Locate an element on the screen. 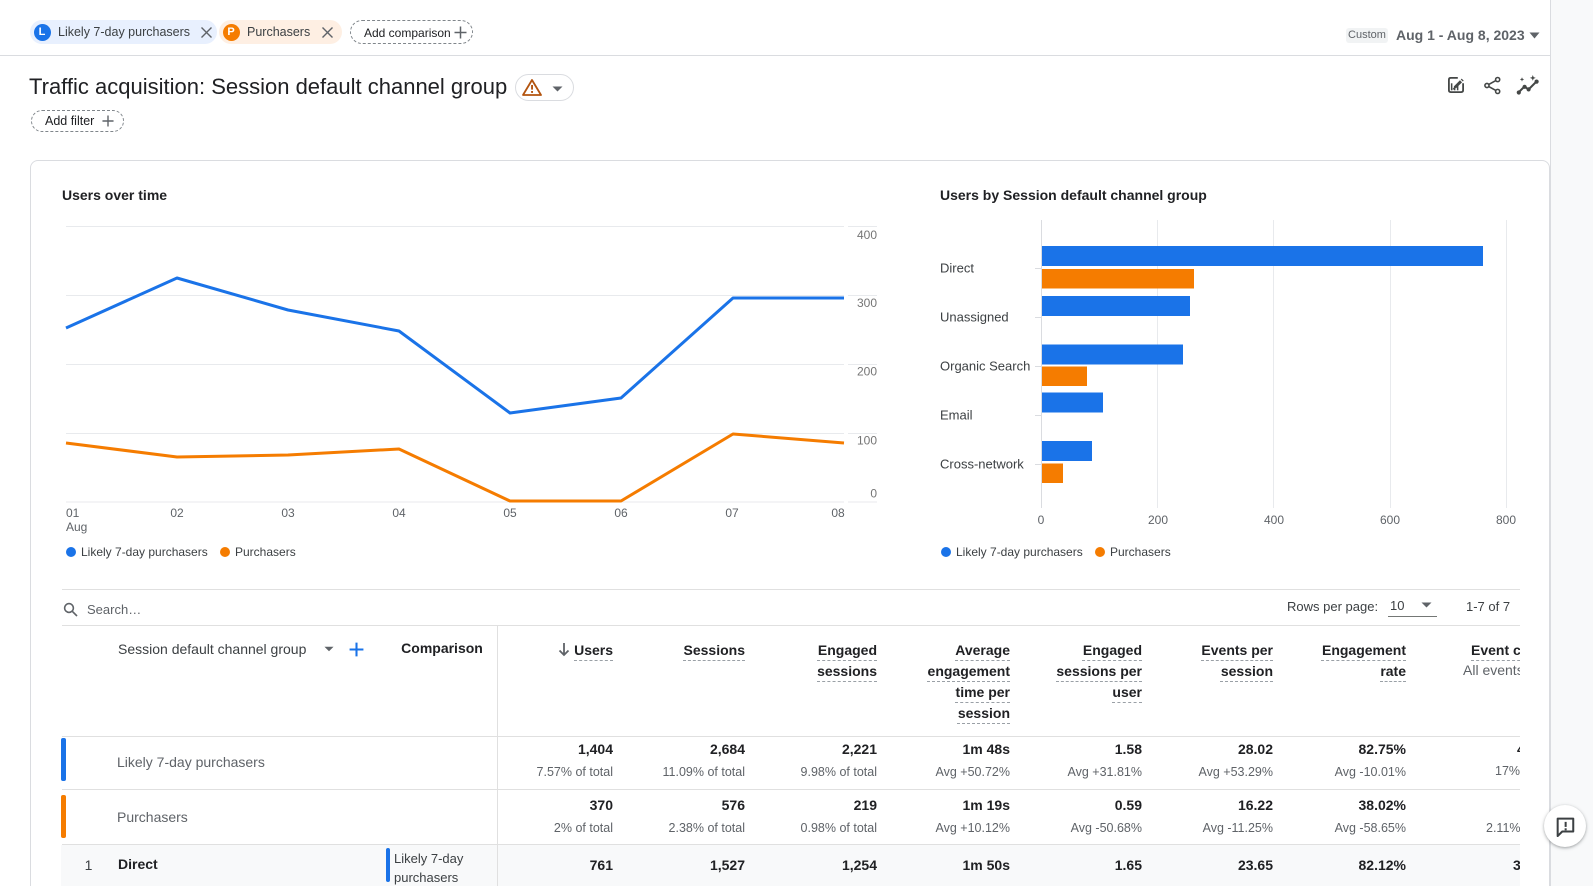  svg-text: 600 is located at coordinates (1390, 520).